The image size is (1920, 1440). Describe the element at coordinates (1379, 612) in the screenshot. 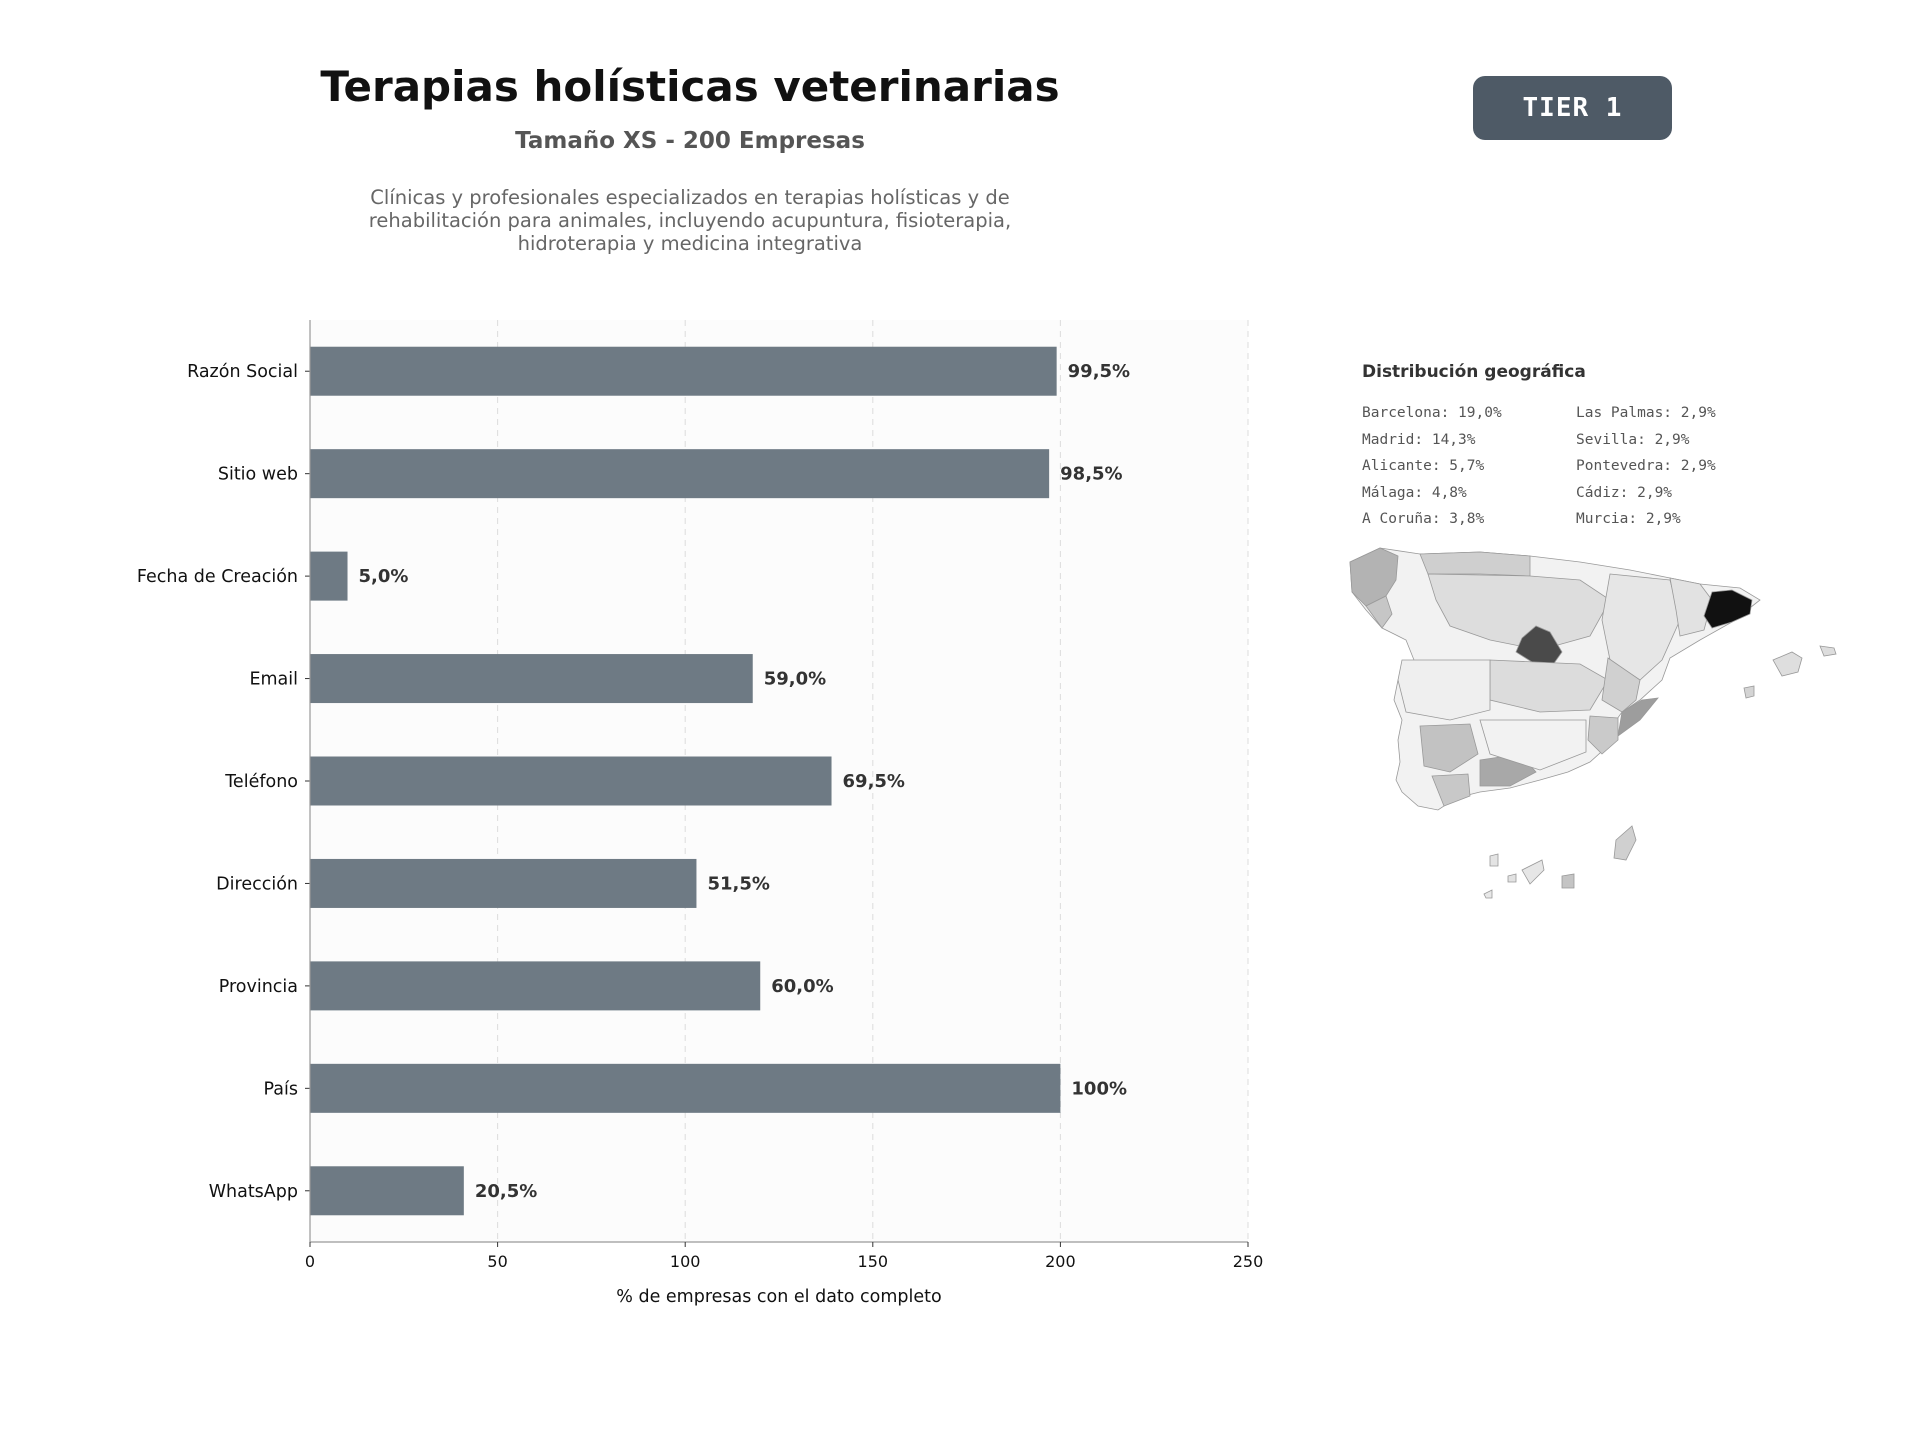

I see `map-pontevedra` at that location.